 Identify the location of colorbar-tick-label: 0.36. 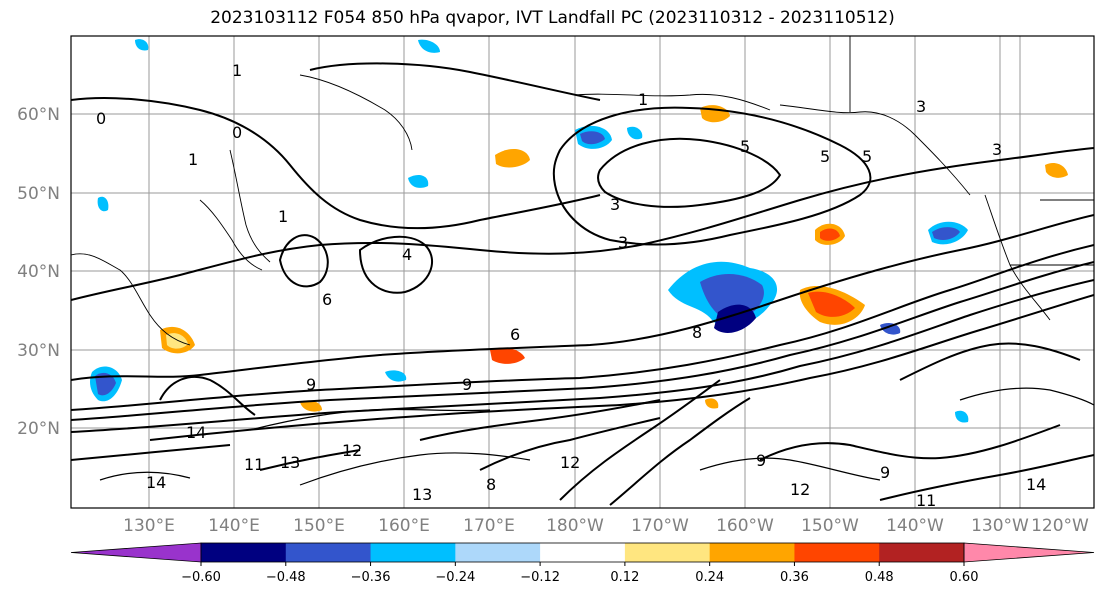
(794, 577).